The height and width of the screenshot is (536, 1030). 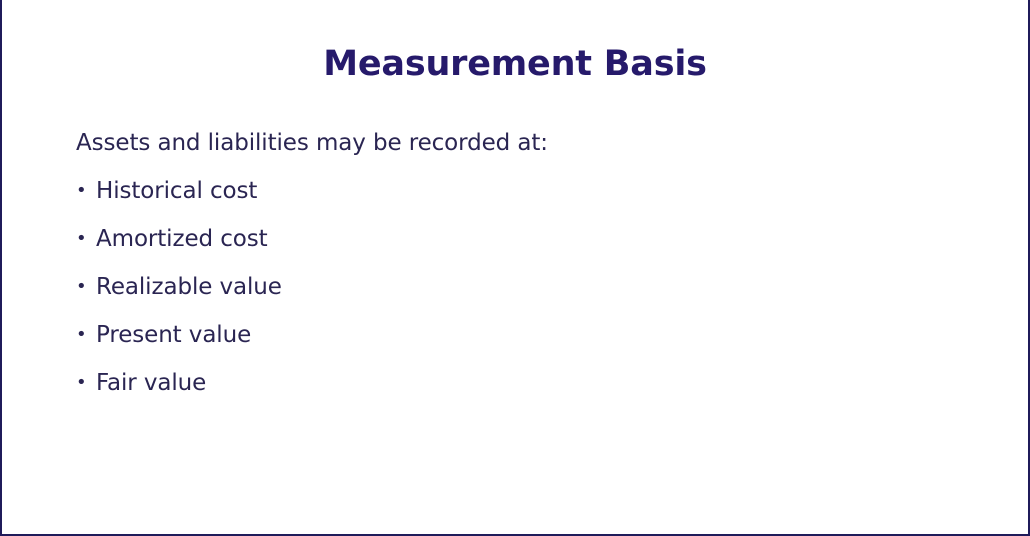 I want to click on bullet-item: • Historical cost, so click(x=532, y=191).